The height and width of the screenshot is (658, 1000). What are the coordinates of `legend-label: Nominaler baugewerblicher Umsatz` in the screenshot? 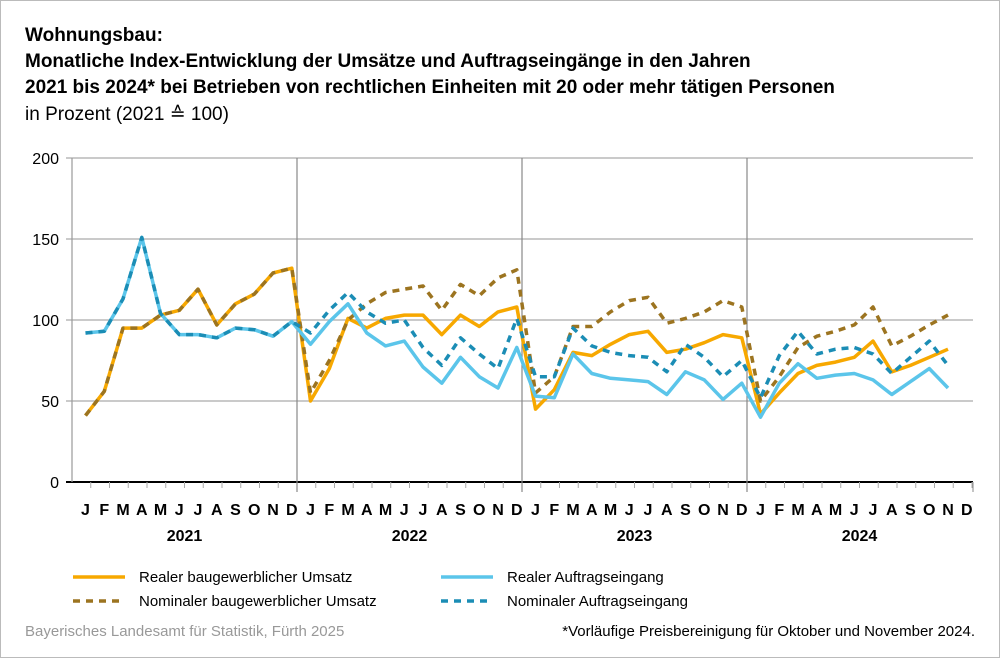 It's located at (258, 601).